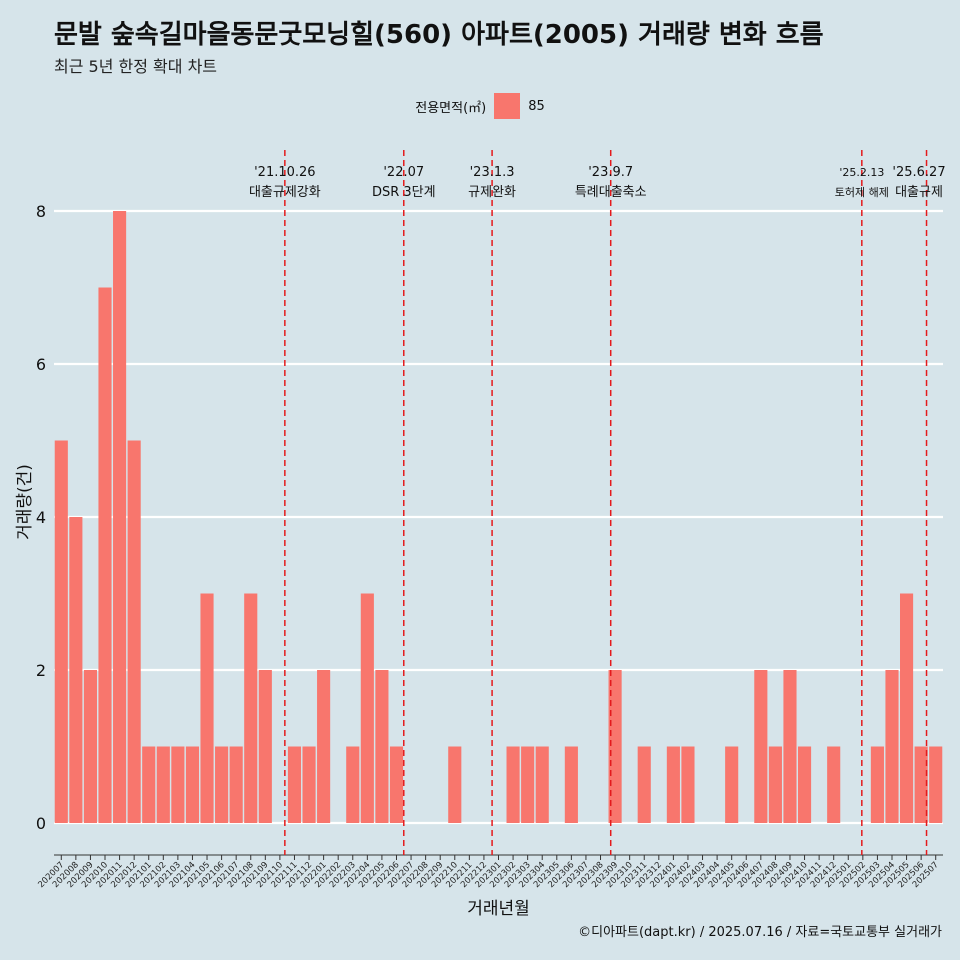 The height and width of the screenshot is (960, 960). Describe the element at coordinates (919, 192) in the screenshot. I see `event-name-label: 대출규제` at that location.